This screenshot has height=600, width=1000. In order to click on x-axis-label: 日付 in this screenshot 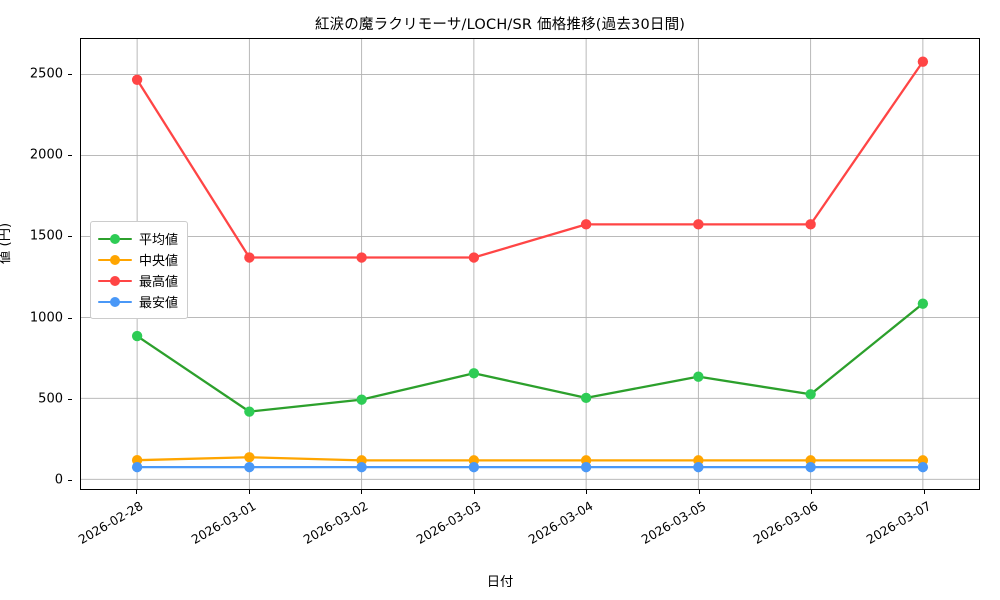, I will do `click(500, 582)`.